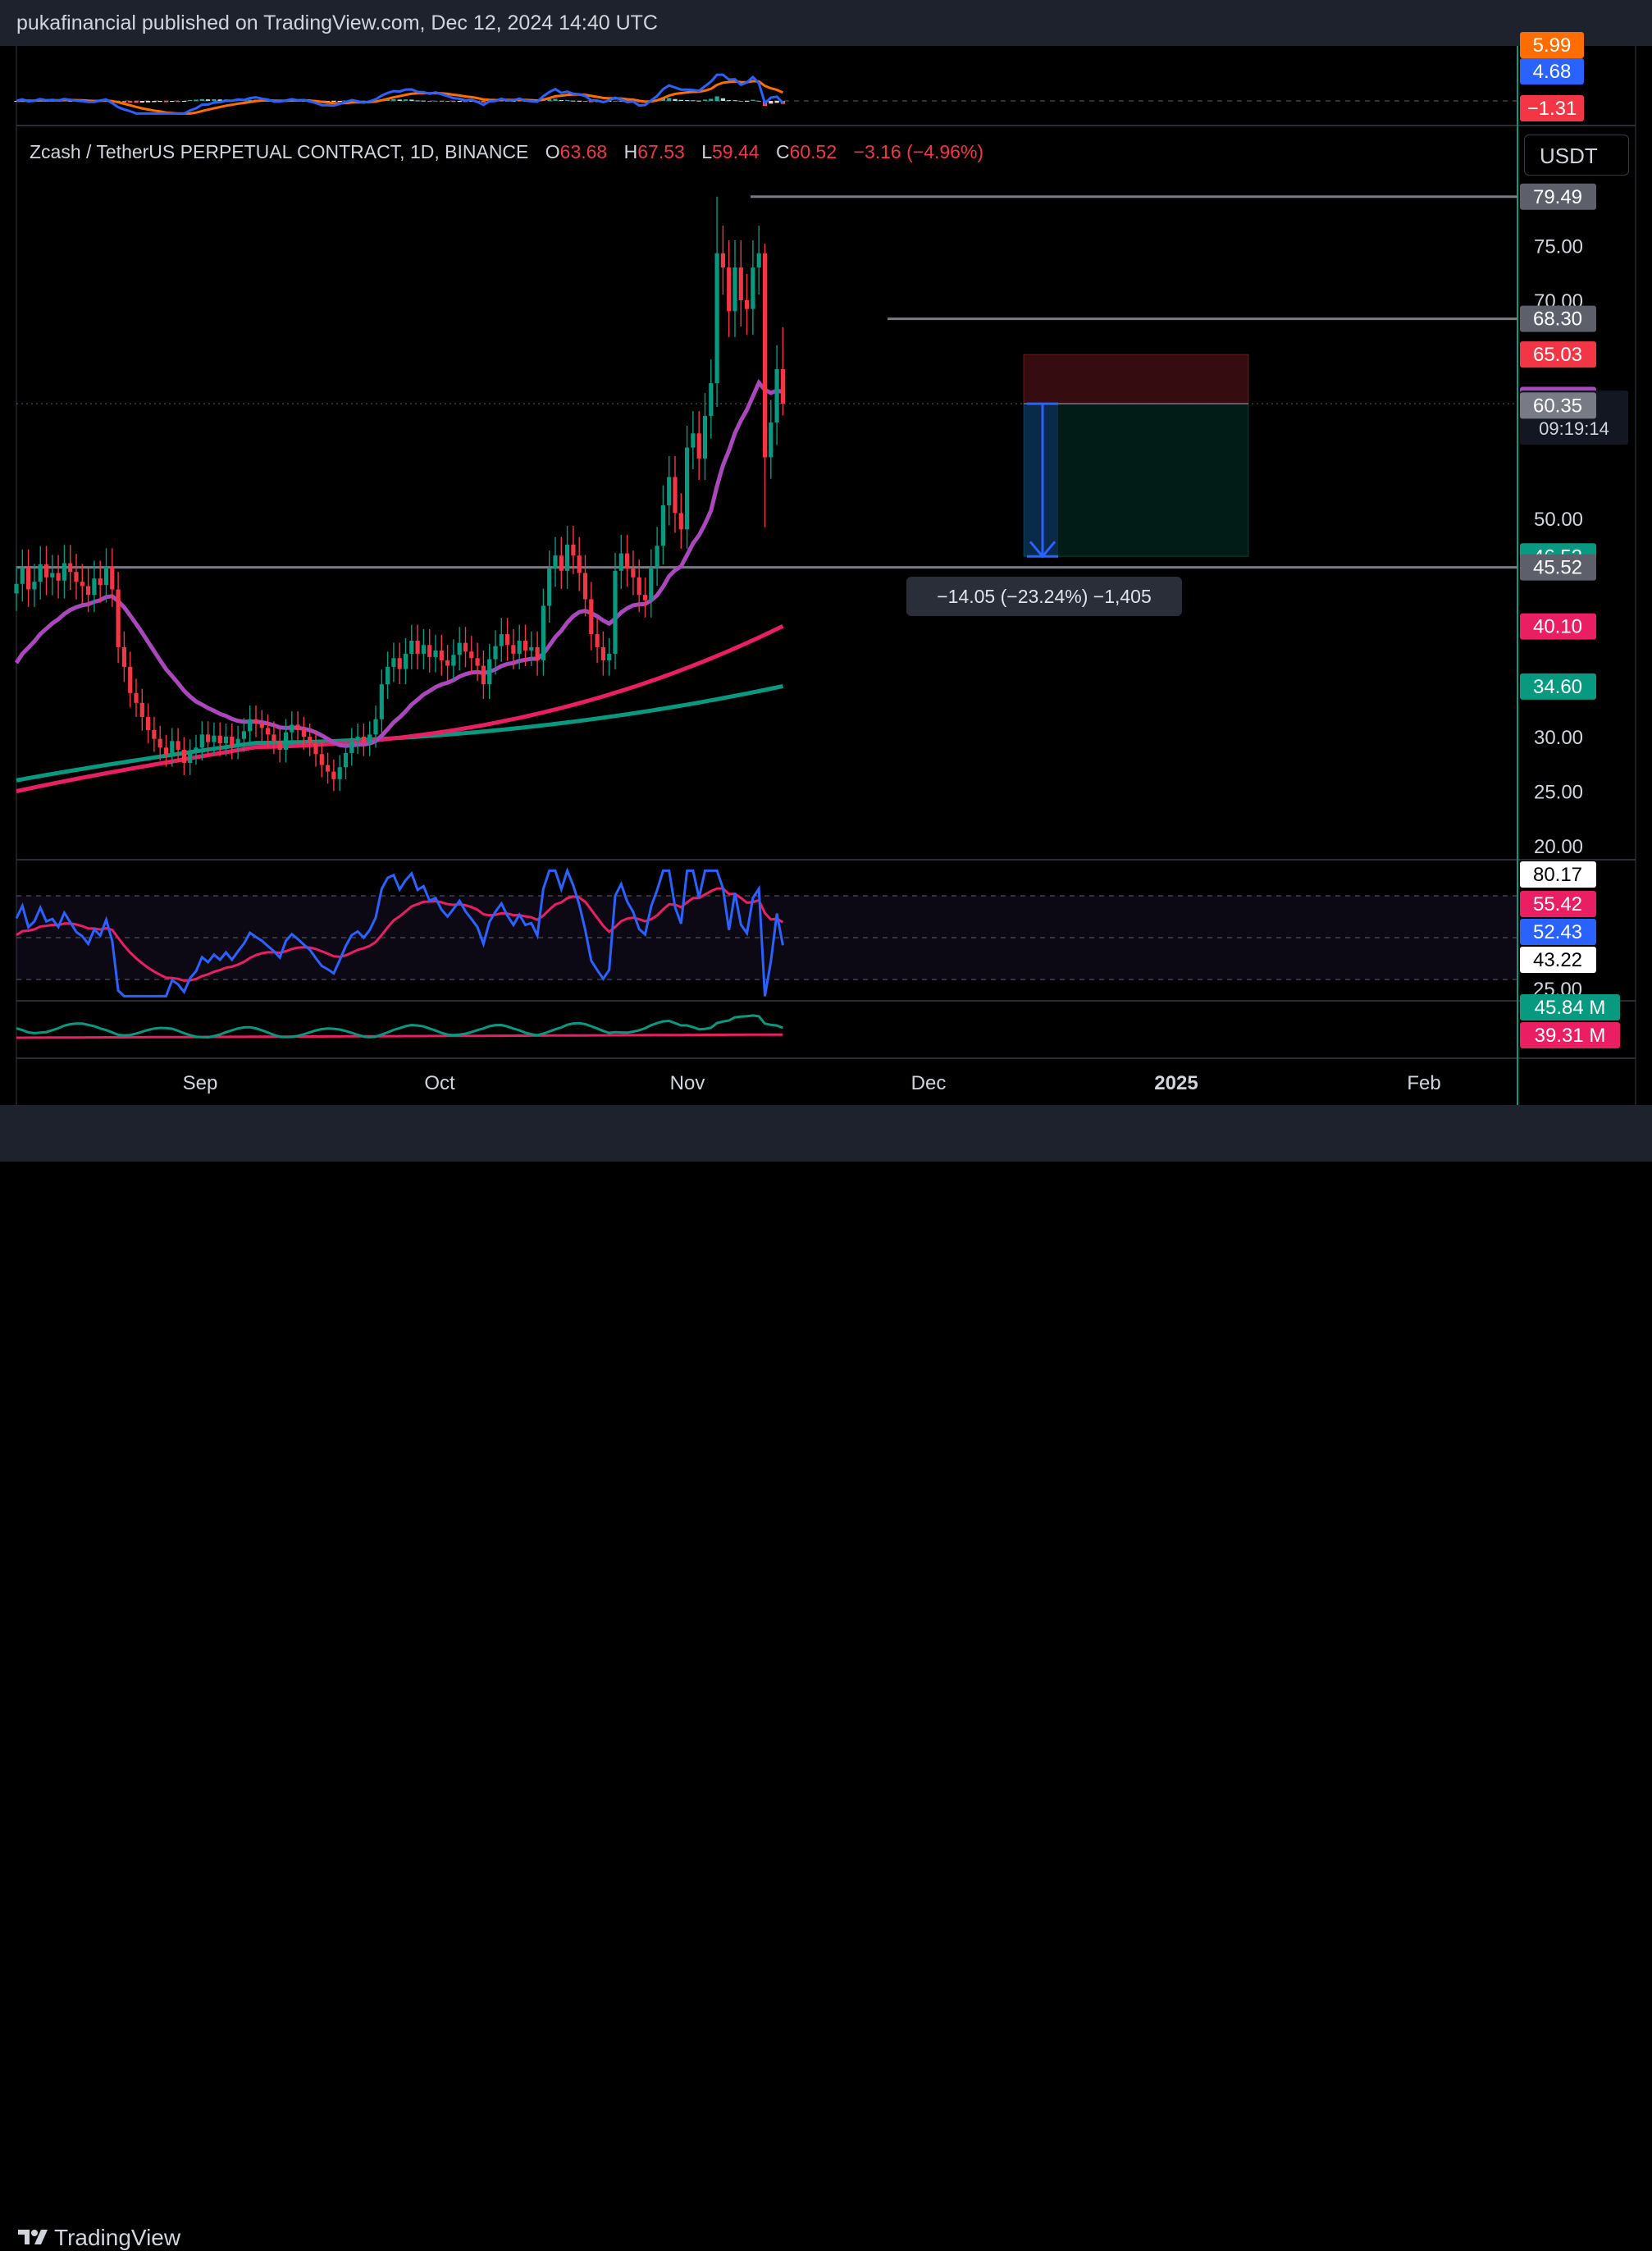 The height and width of the screenshot is (2251, 1652). Describe the element at coordinates (1558, 960) in the screenshot. I see `rsi-value-tag` at that location.